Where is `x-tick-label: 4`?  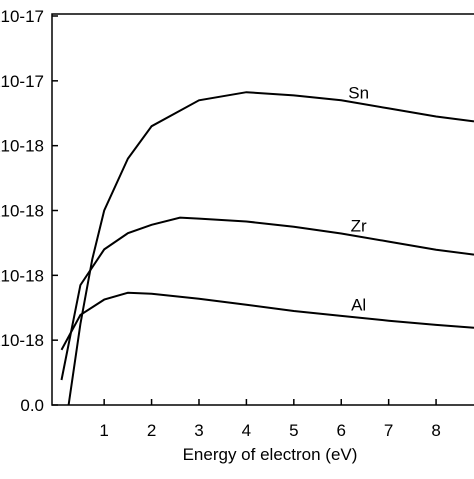
x-tick-label: 4 is located at coordinates (246, 430).